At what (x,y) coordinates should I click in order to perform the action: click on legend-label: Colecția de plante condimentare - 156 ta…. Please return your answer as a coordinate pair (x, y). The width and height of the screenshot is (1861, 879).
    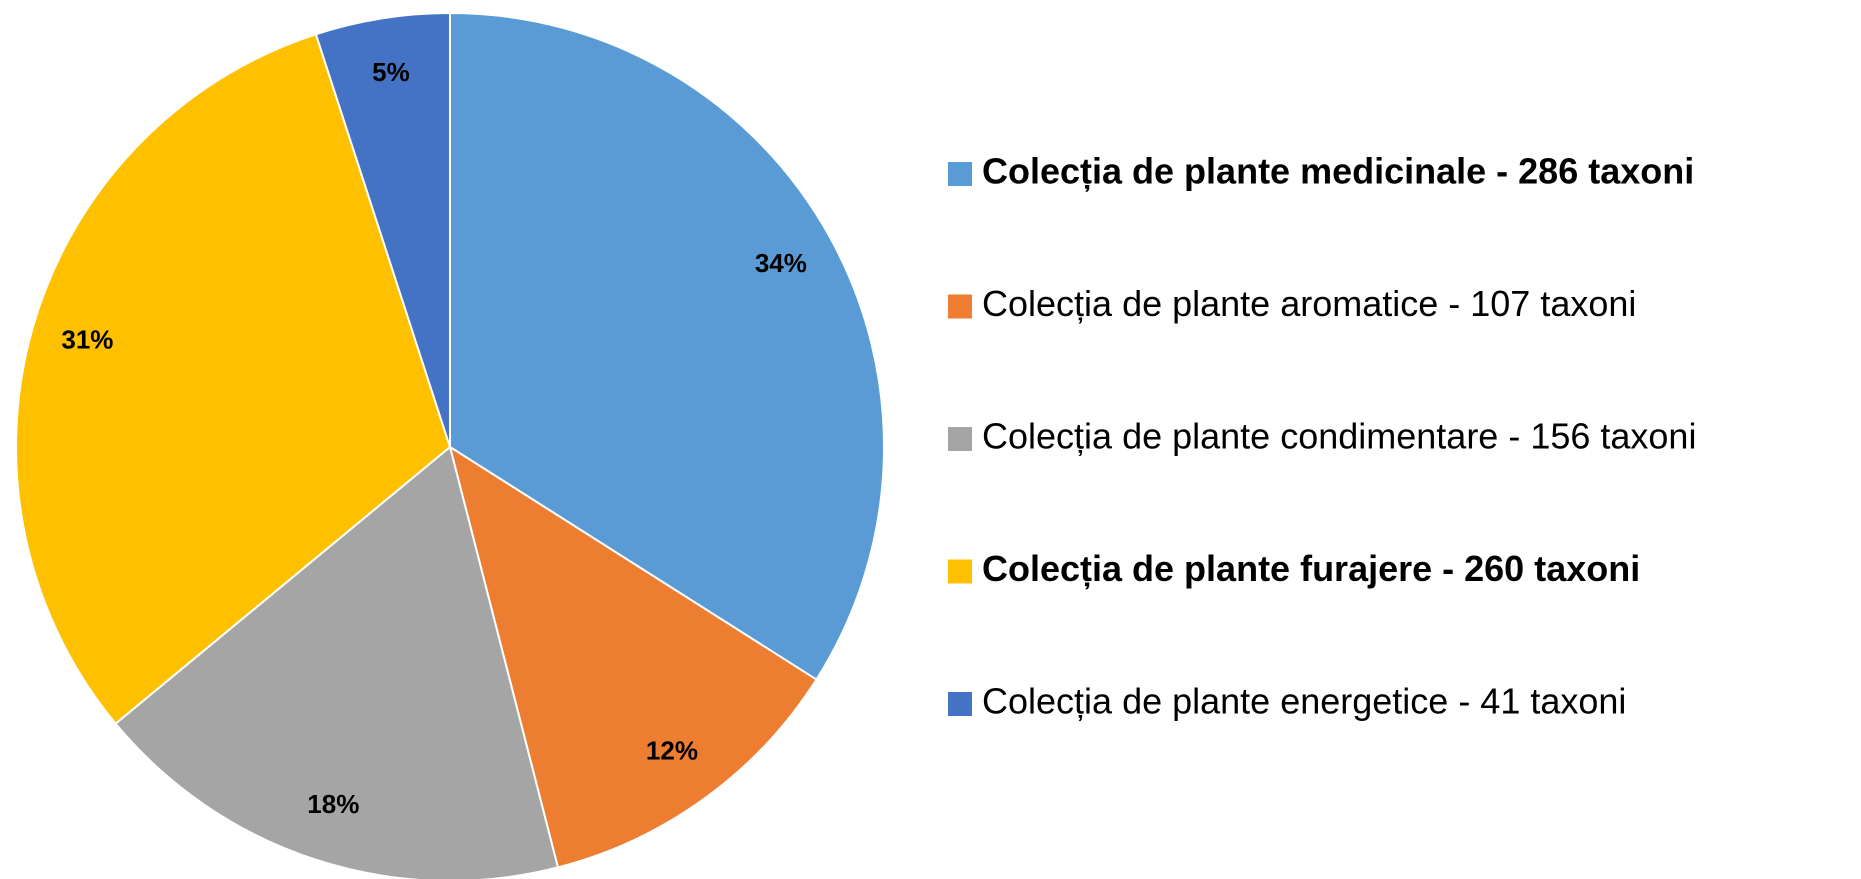
    Looking at the image, I should click on (1339, 436).